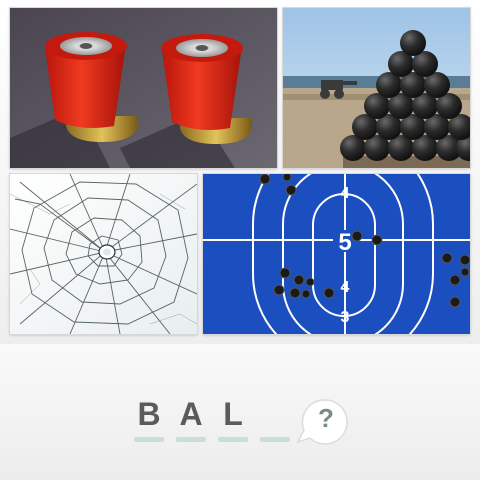 The image size is (480, 480). I want to click on hint-button: ?, so click(324, 423).